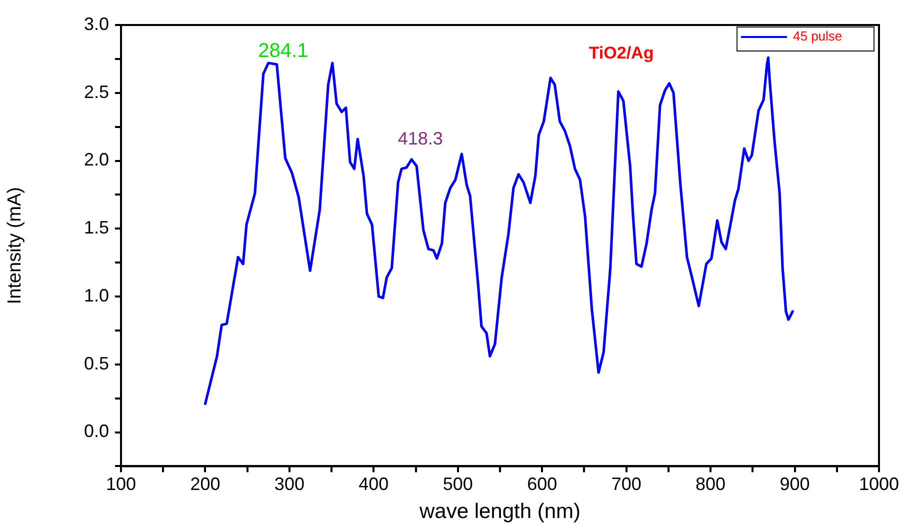  Describe the element at coordinates (289, 484) in the screenshot. I see `x-tick-label: 300` at that location.